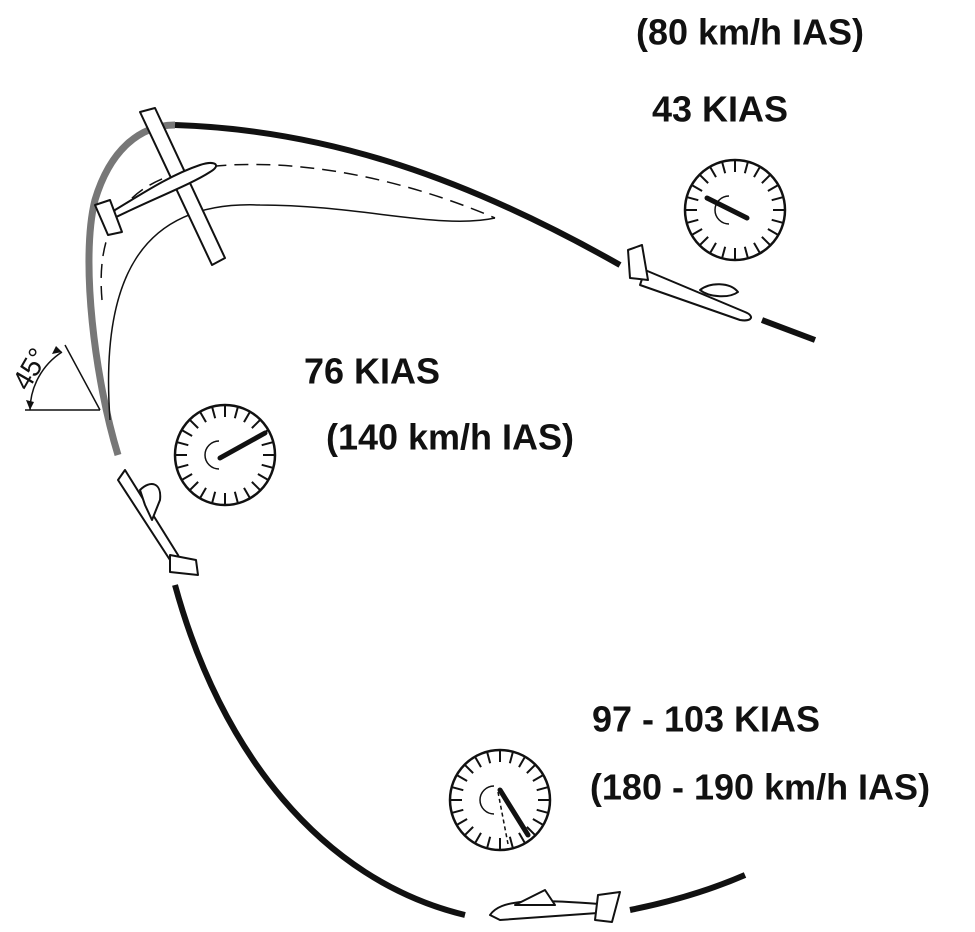 Image resolution: width=975 pixels, height=932 pixels. Describe the element at coordinates (689, 283) in the screenshot. I see `glider-exit` at that location.